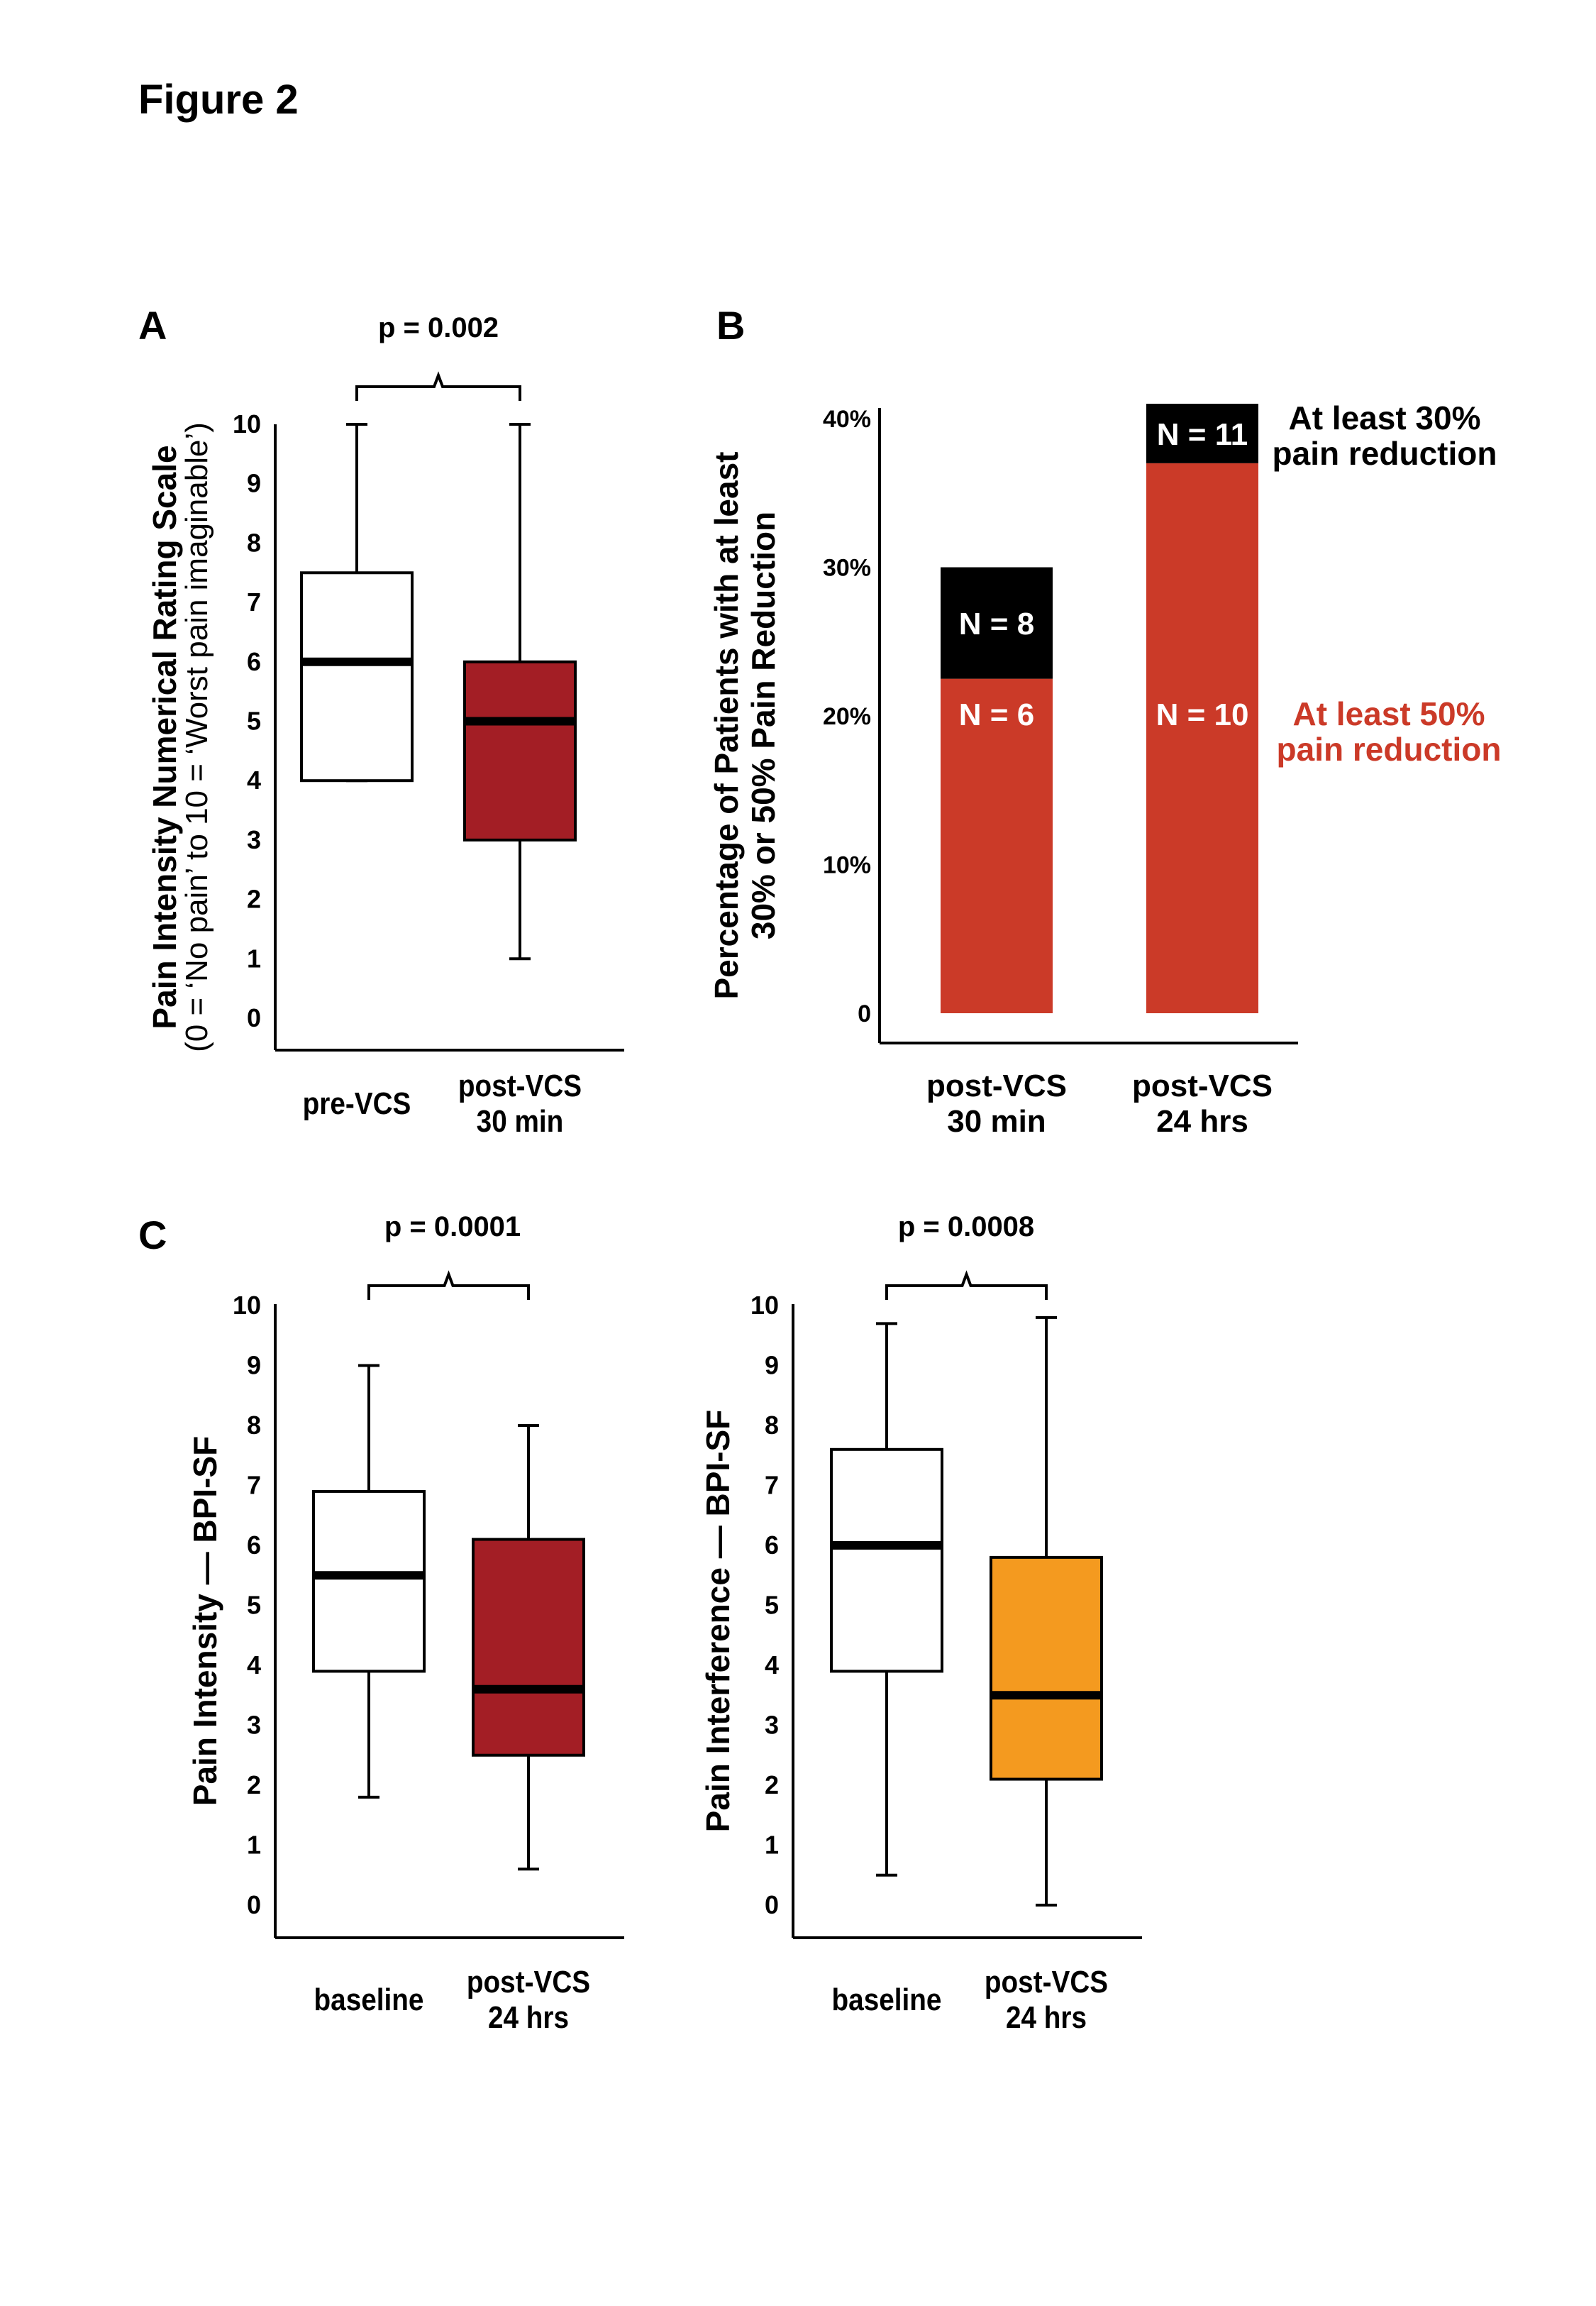 This screenshot has width=1596, height=2306. I want to click on legend-30-label: At least 30%, so click(1384, 418).